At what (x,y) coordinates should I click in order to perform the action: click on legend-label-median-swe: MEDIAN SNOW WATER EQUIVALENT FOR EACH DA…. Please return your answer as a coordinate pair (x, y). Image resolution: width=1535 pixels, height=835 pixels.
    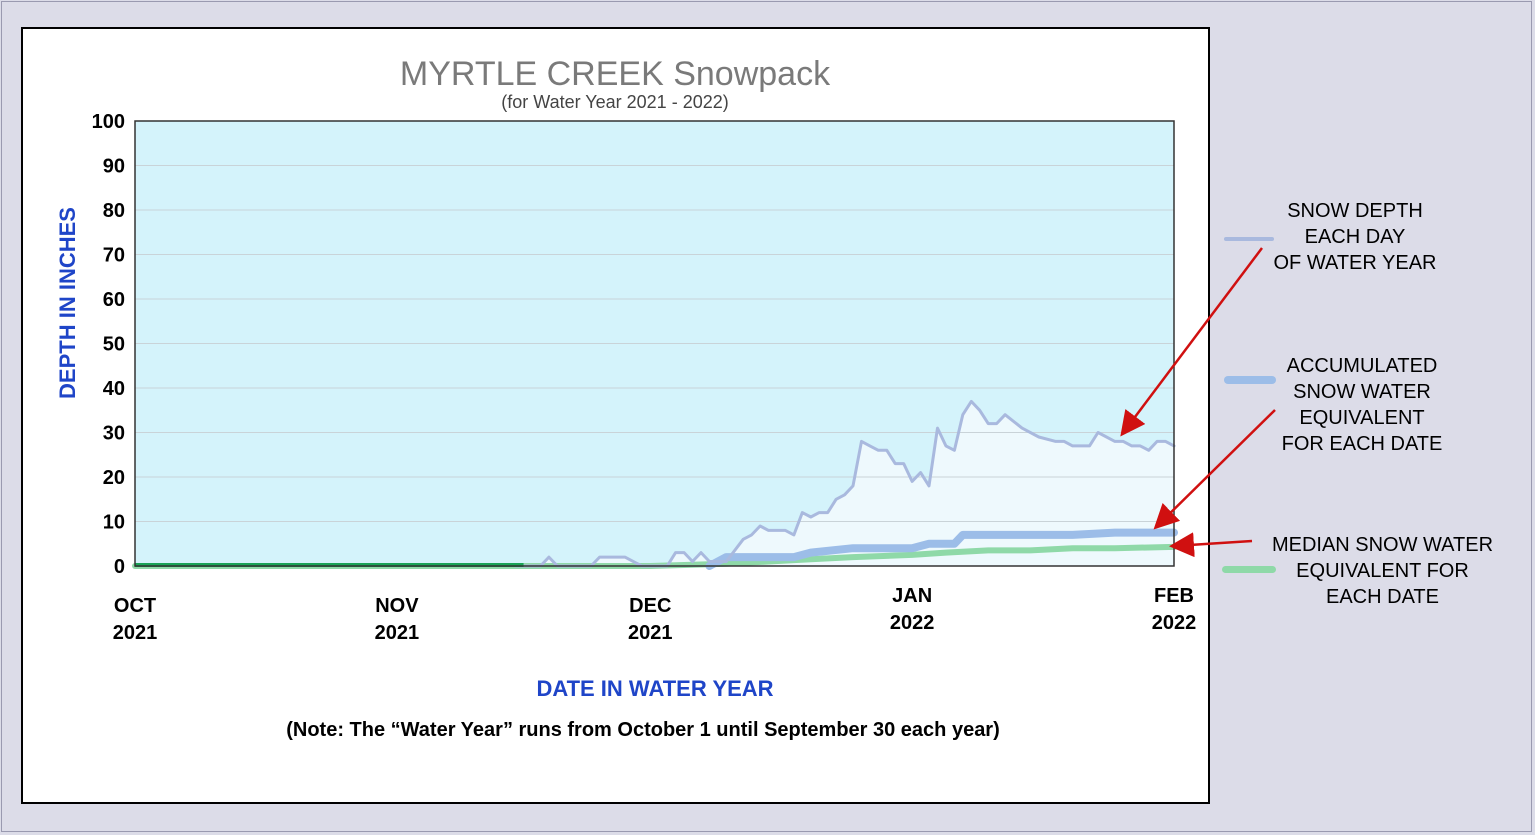
    Looking at the image, I should click on (1382, 571).